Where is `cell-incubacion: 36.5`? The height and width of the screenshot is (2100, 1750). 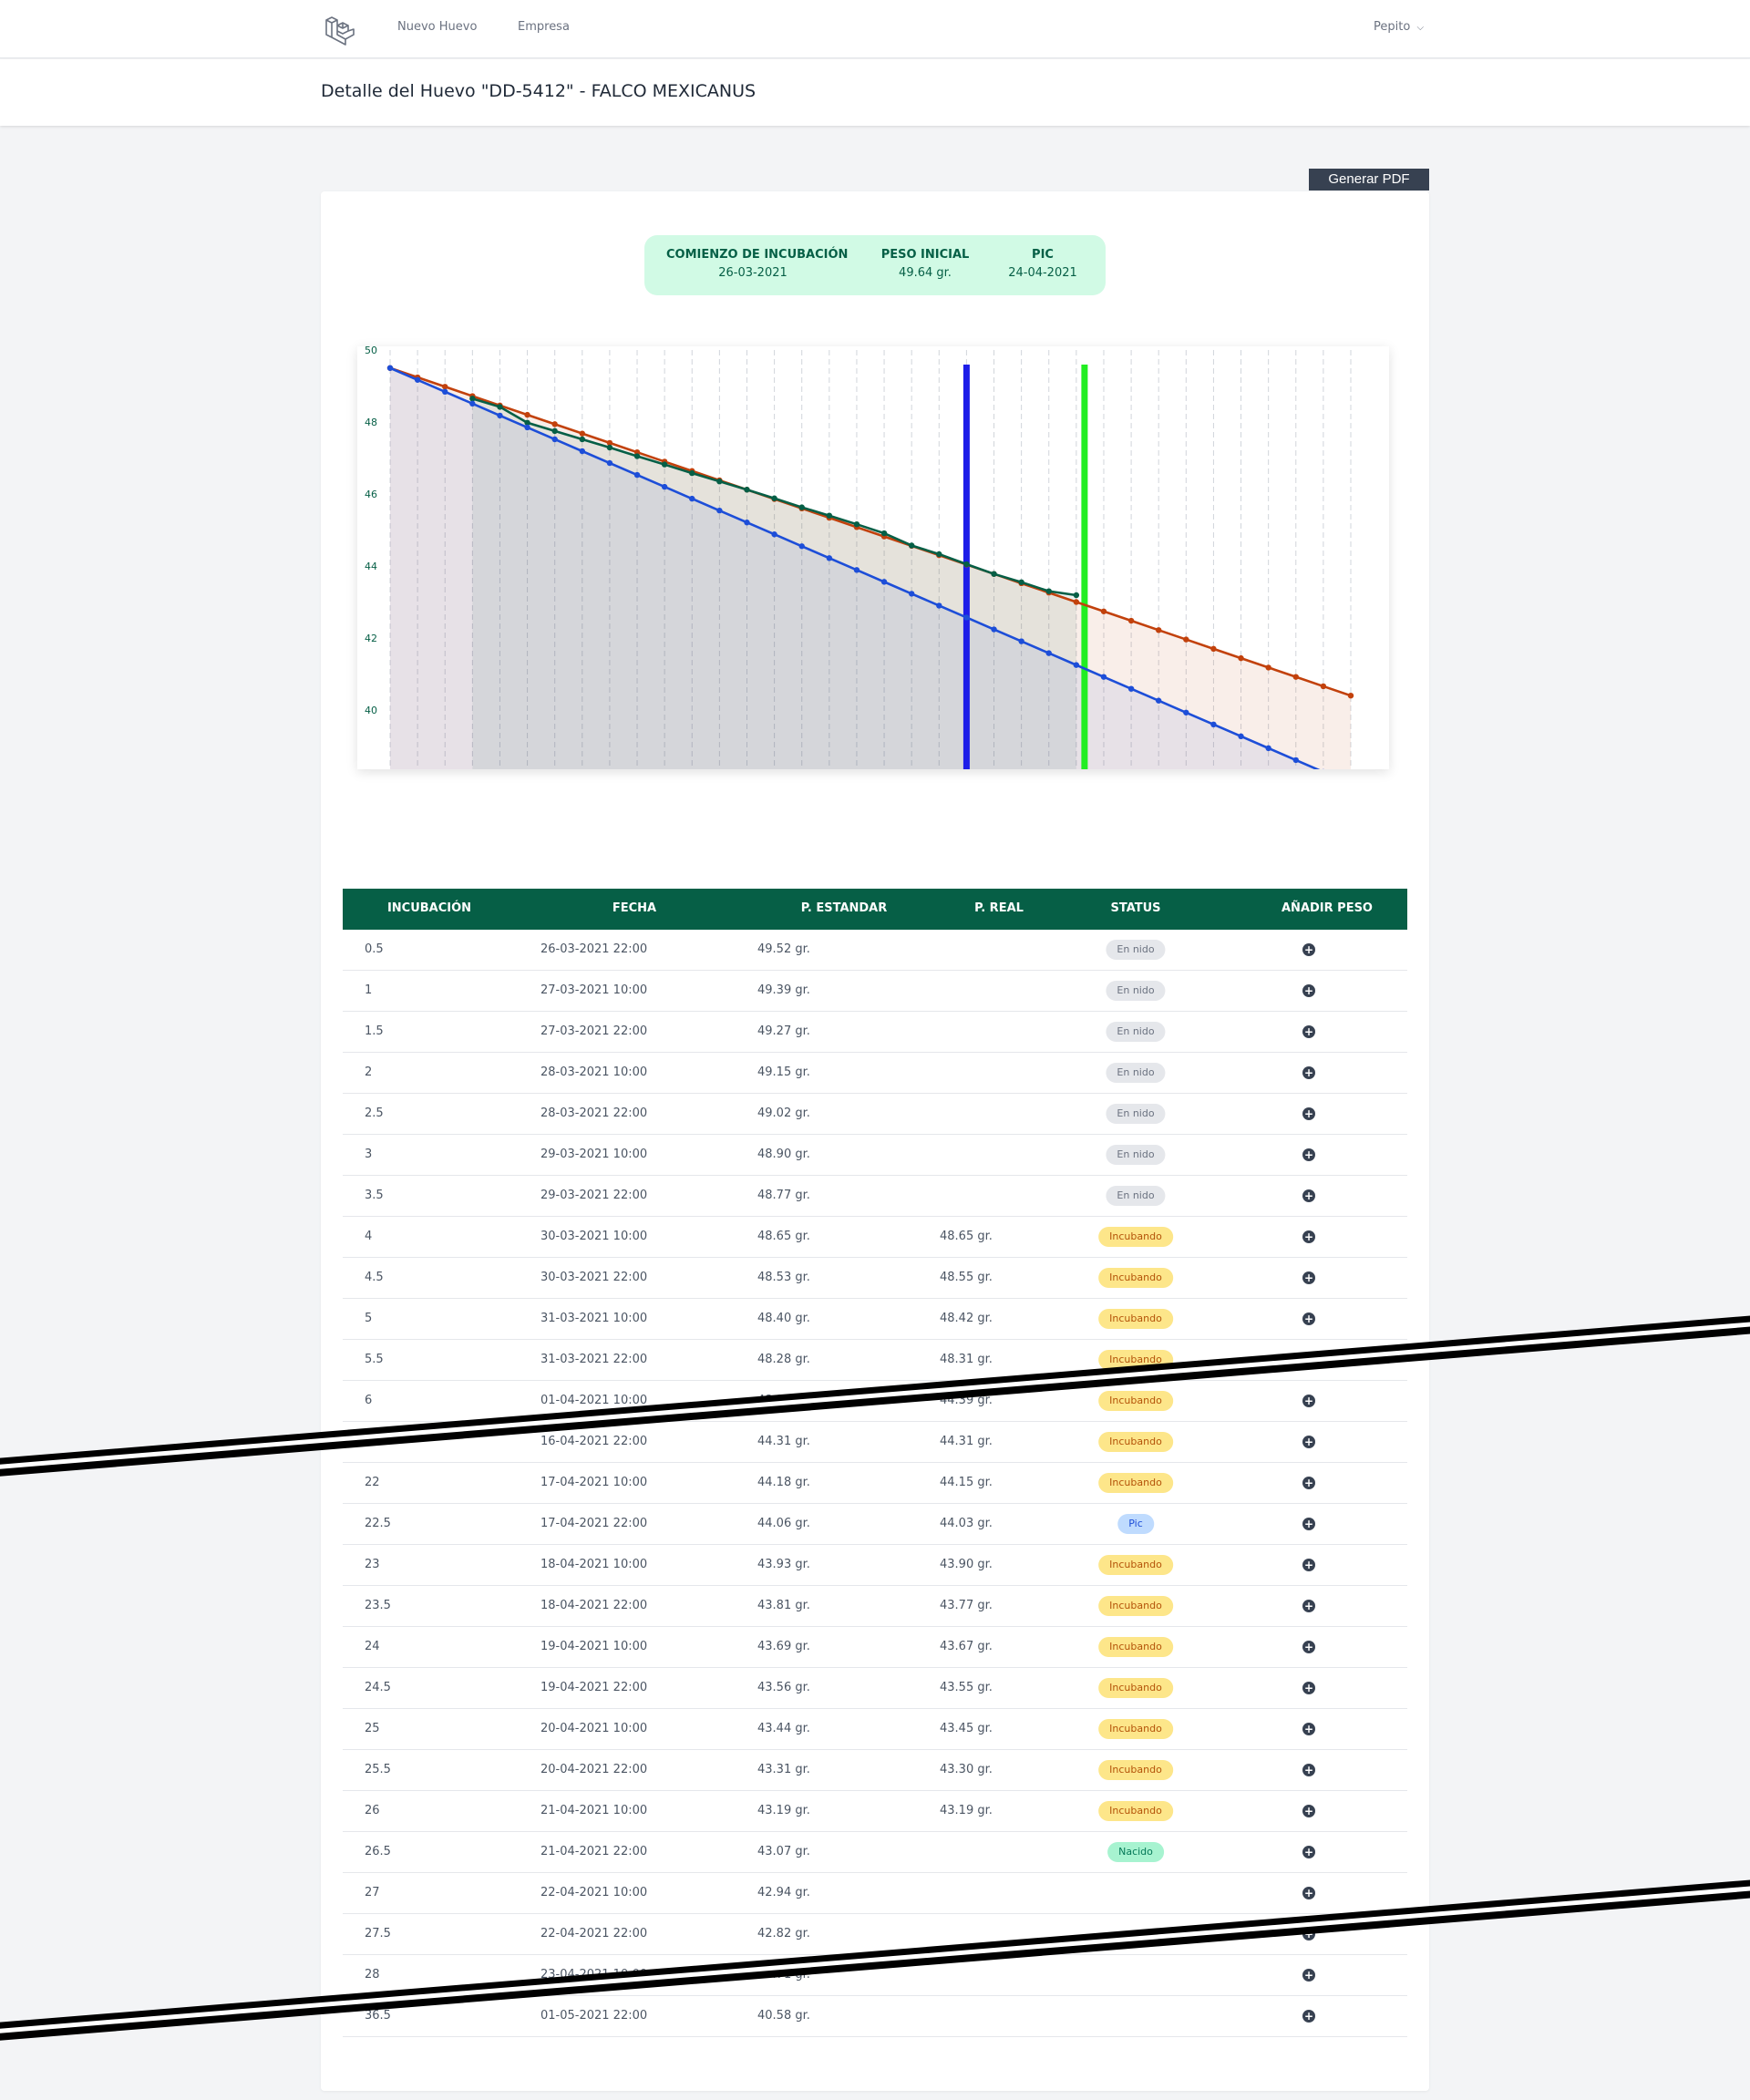 cell-incubacion: 36.5 is located at coordinates (378, 2016).